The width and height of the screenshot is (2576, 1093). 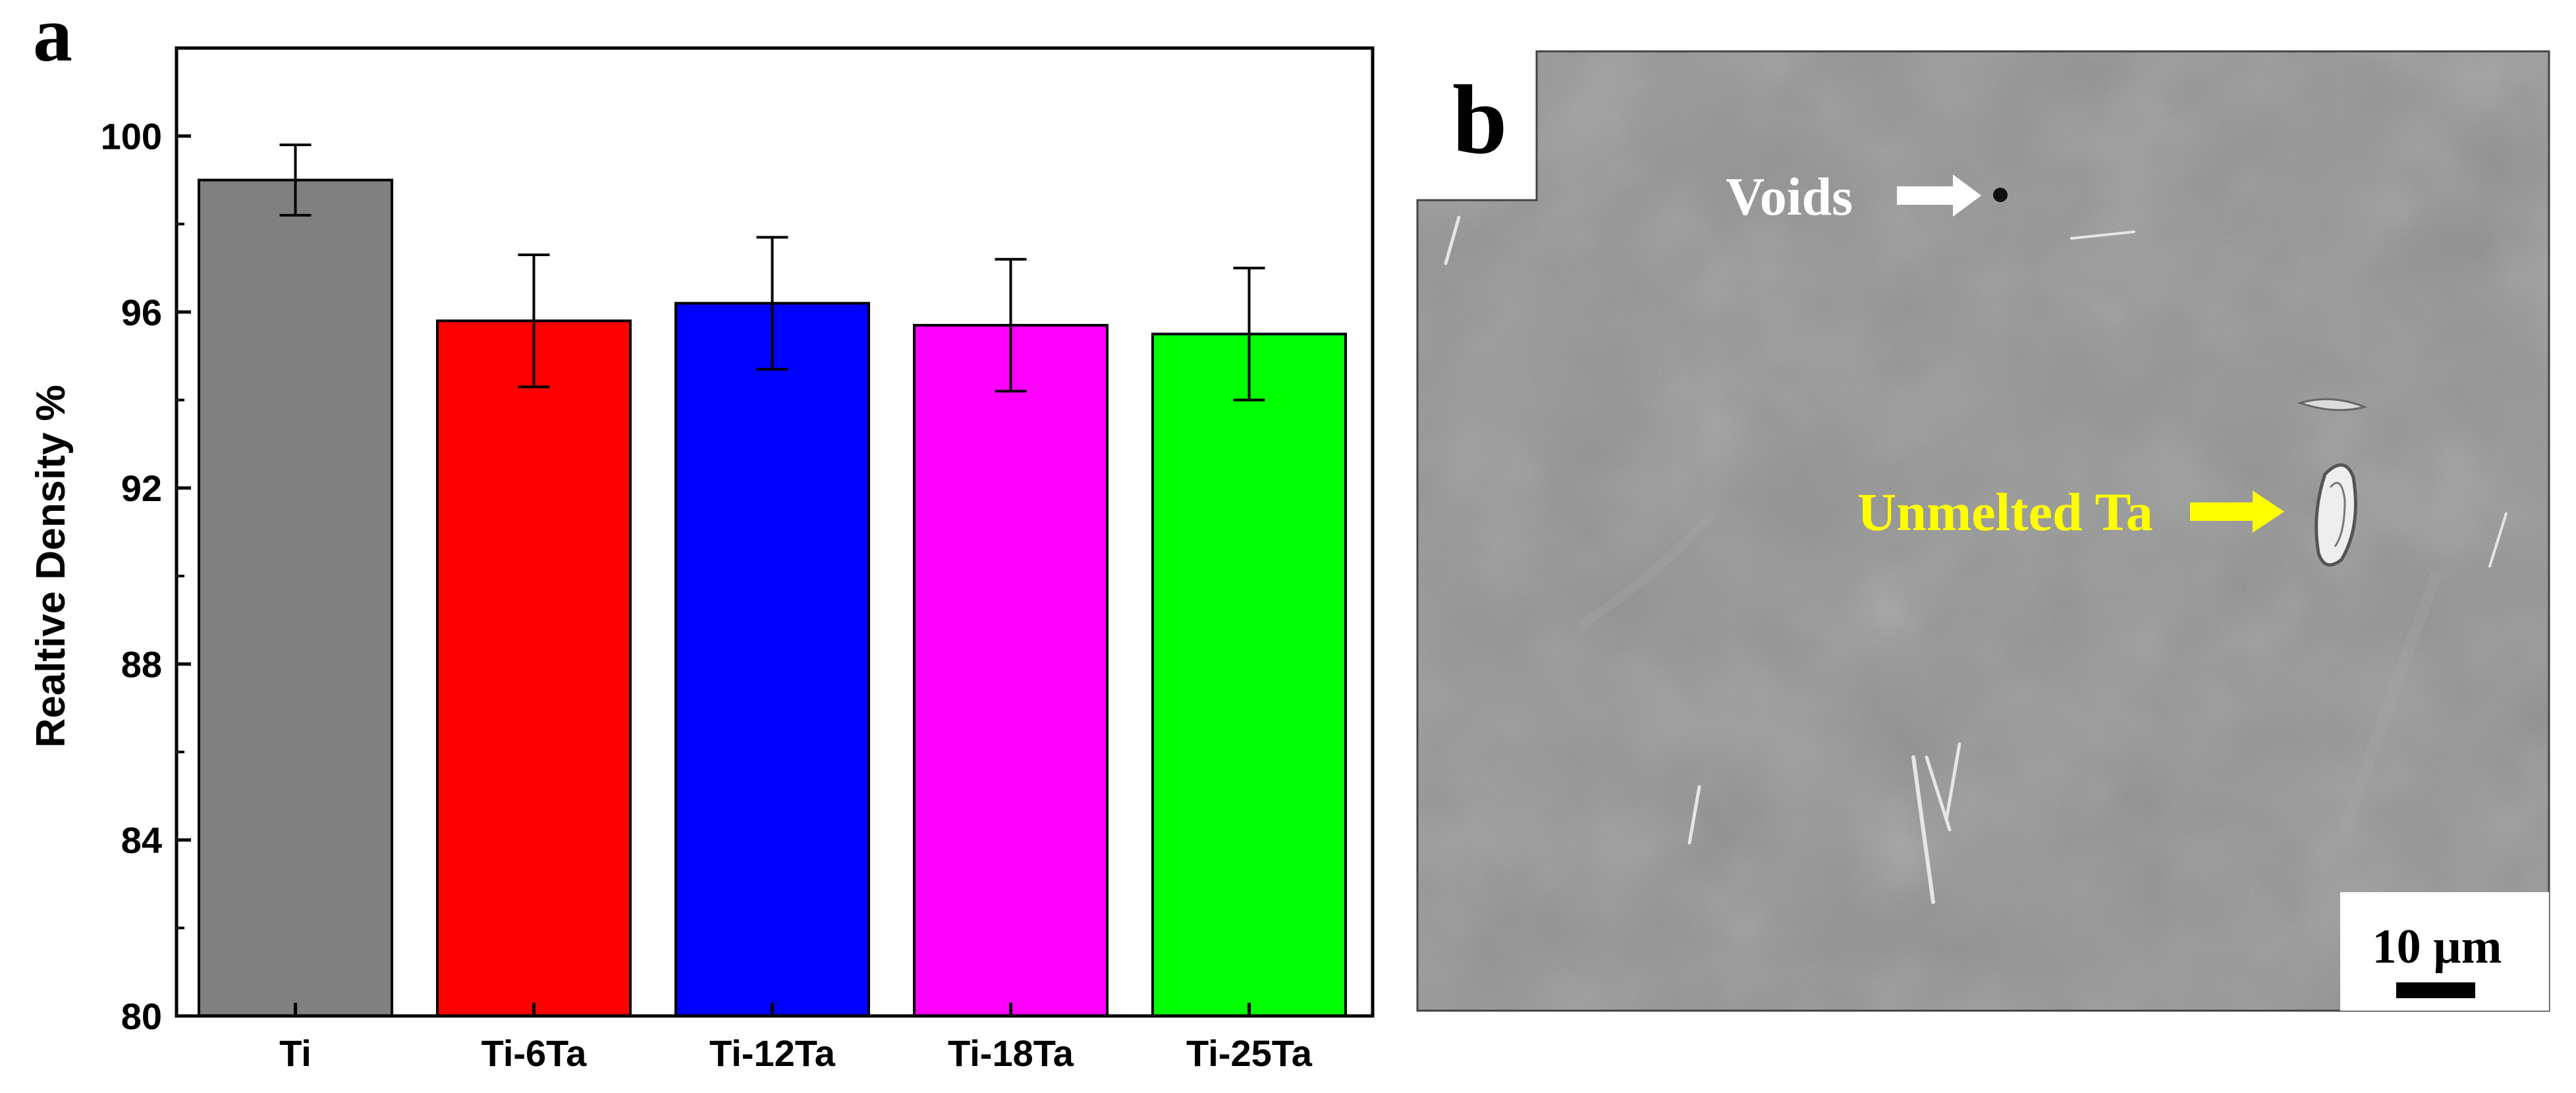 What do you see at coordinates (141, 312) in the screenshot?
I see `y-tick-label: 96` at bounding box center [141, 312].